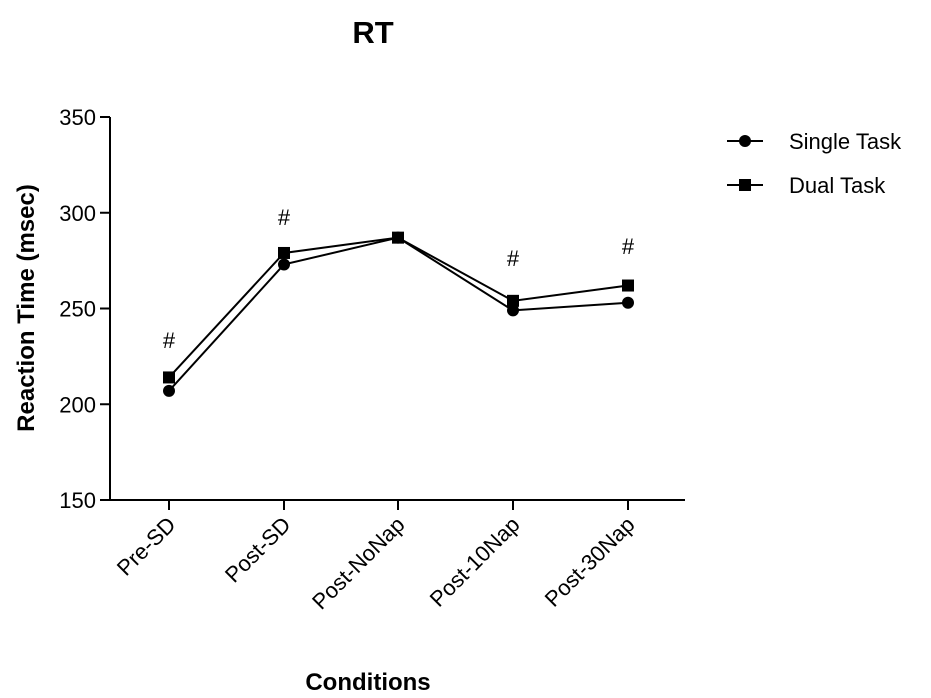 This screenshot has width=931, height=698. I want to click on x-axis-title: Conditions, so click(367, 682).